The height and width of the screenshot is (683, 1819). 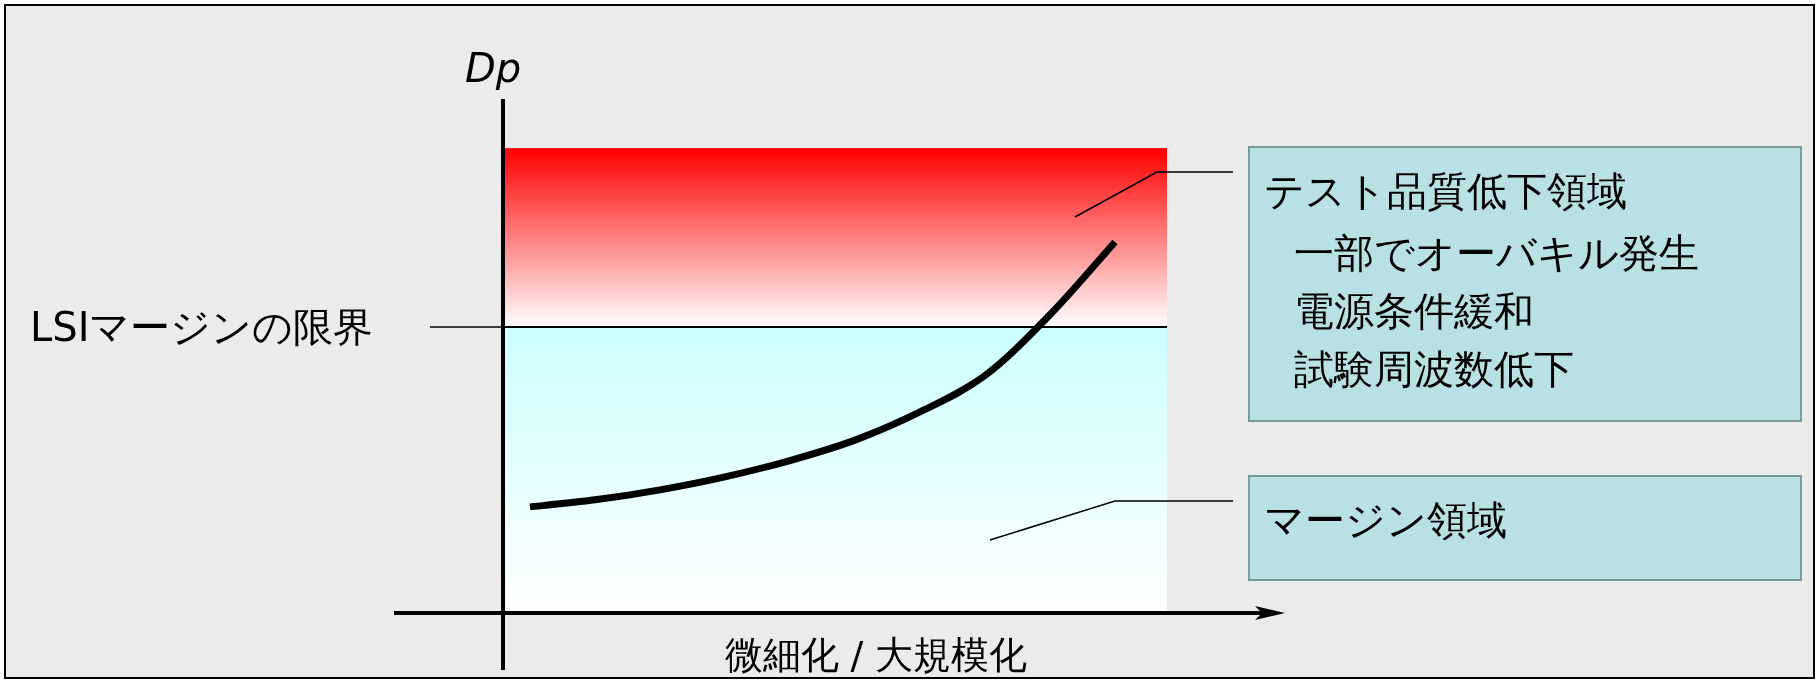 I want to click on text: 電源条件緩和, so click(x=1414, y=311).